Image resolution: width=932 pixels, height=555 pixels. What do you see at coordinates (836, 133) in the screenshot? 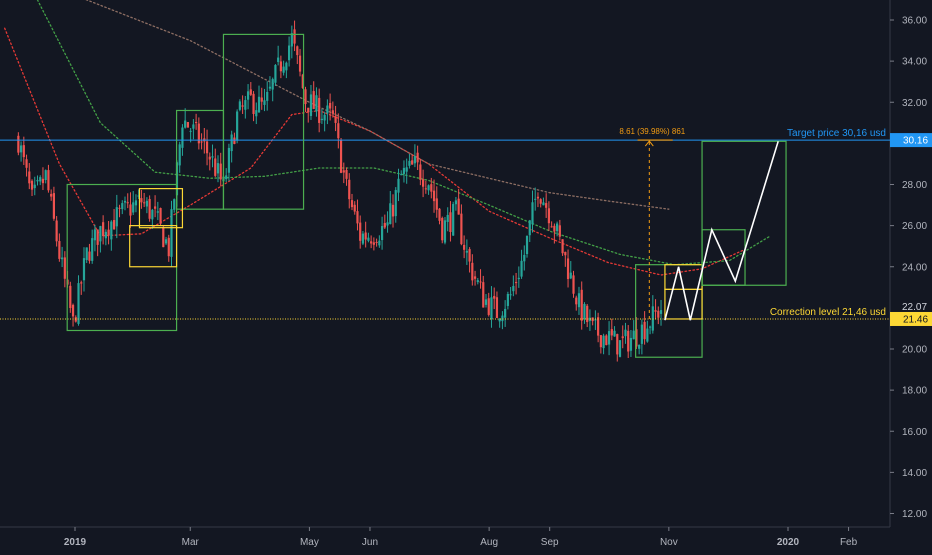
I see `target-label: Target price 30,16 usd` at bounding box center [836, 133].